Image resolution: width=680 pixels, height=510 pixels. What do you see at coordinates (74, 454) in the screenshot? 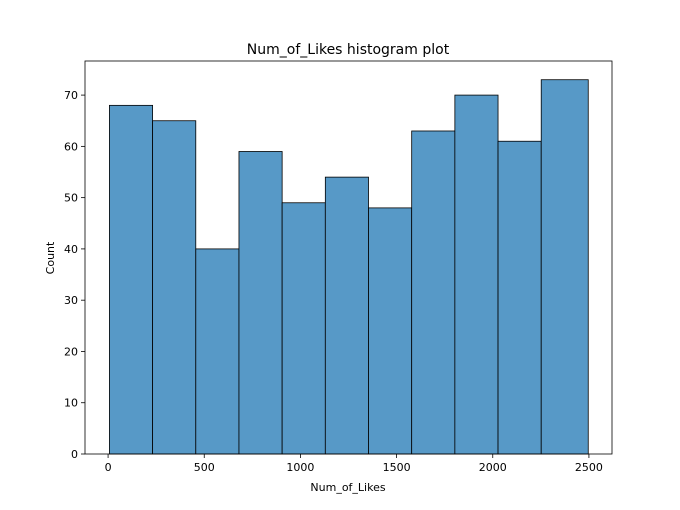
I see `y-tick-label: 0` at bounding box center [74, 454].